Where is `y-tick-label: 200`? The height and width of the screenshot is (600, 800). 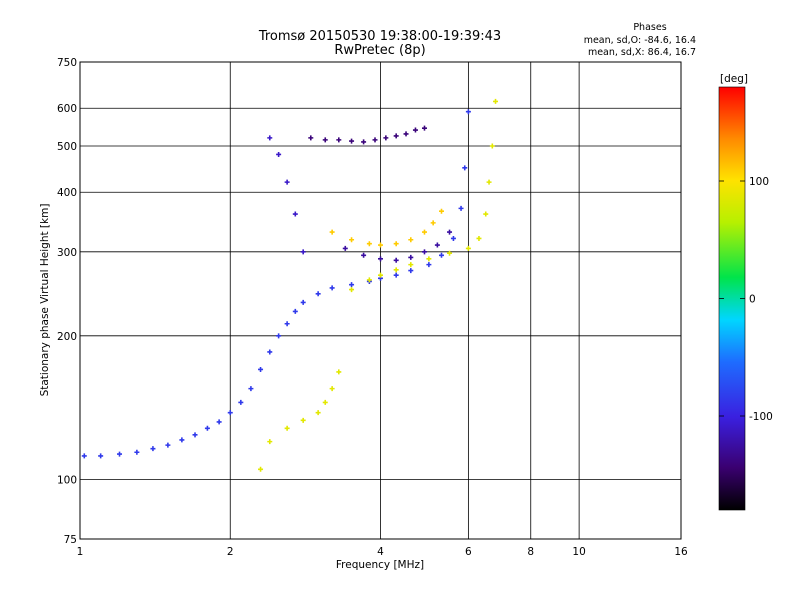 y-tick-label: 200 is located at coordinates (67, 337).